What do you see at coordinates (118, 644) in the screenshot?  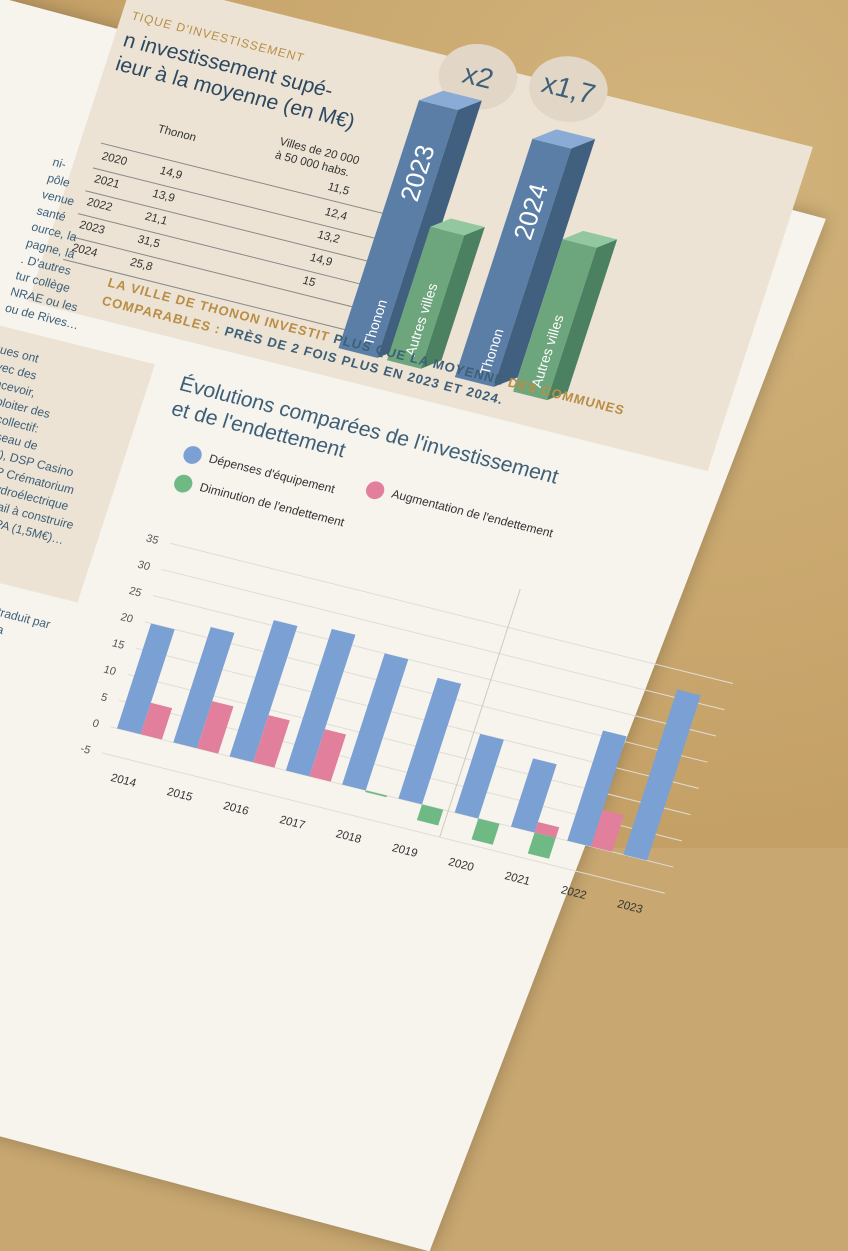 I see `y-tick-label: 15` at bounding box center [118, 644].